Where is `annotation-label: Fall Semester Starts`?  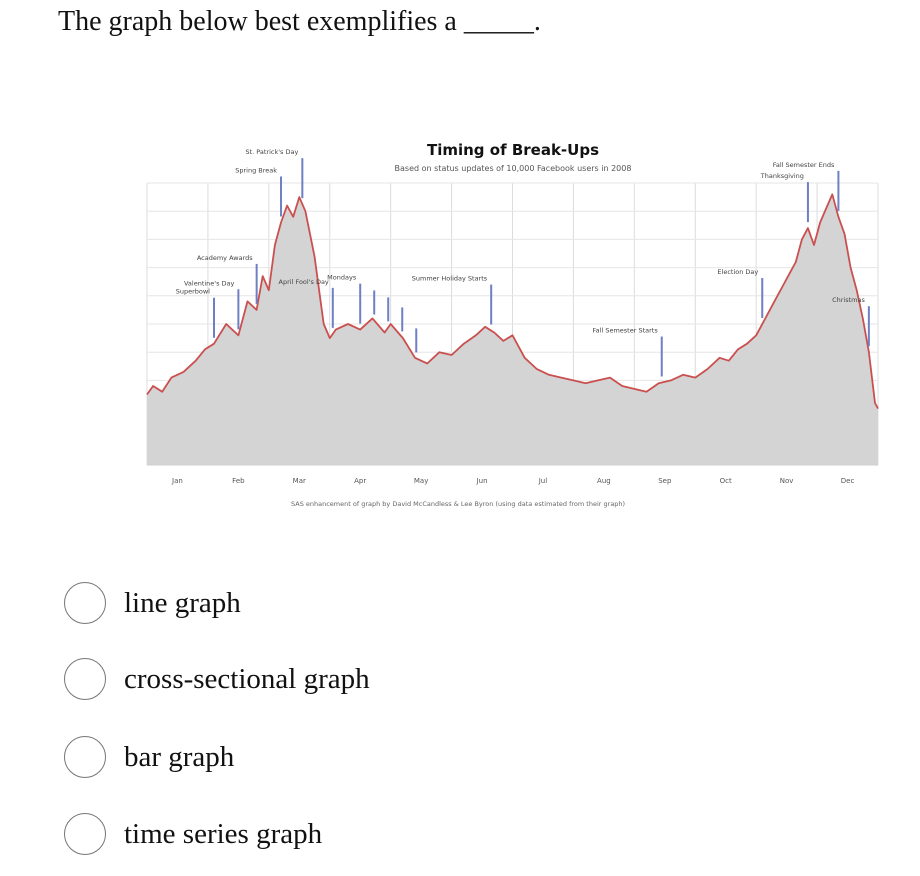
annotation-label: Fall Semester Starts is located at coordinates (626, 331).